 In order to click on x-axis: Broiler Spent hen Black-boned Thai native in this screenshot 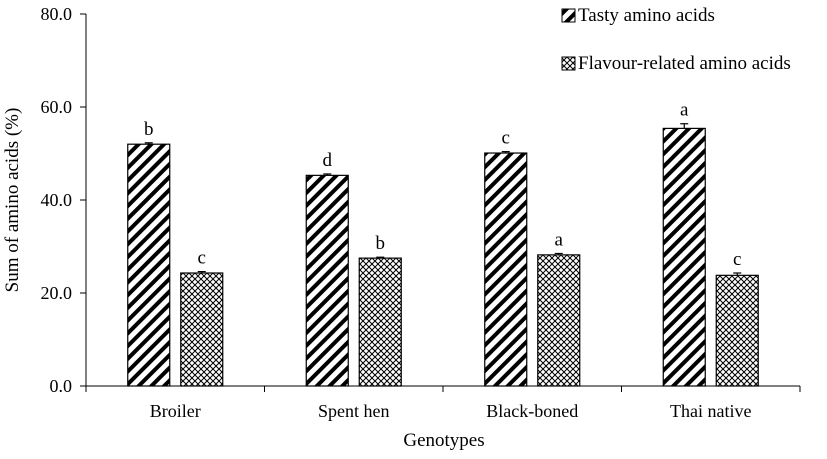, I will do `click(443, 403)`.